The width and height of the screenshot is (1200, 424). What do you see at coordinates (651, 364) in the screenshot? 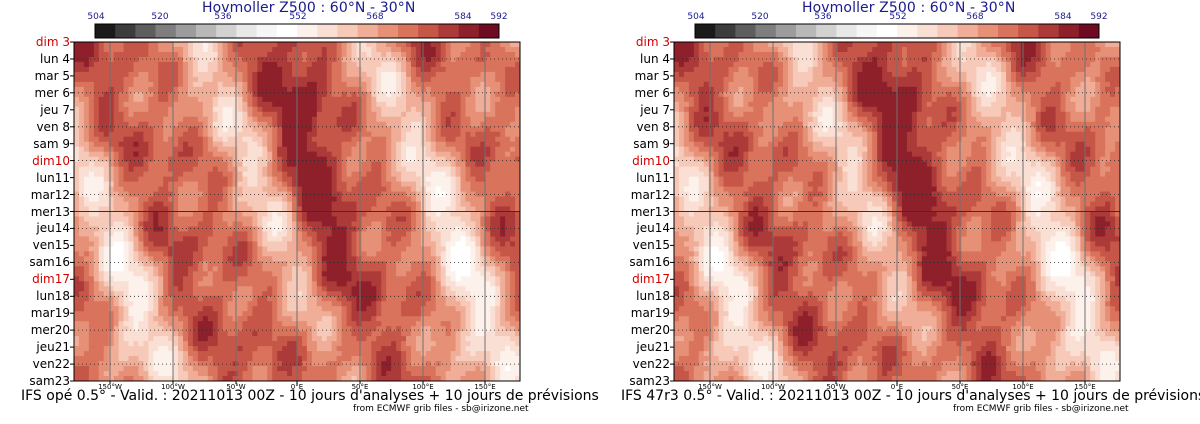
I see `y-tick-label: ven22` at bounding box center [651, 364].